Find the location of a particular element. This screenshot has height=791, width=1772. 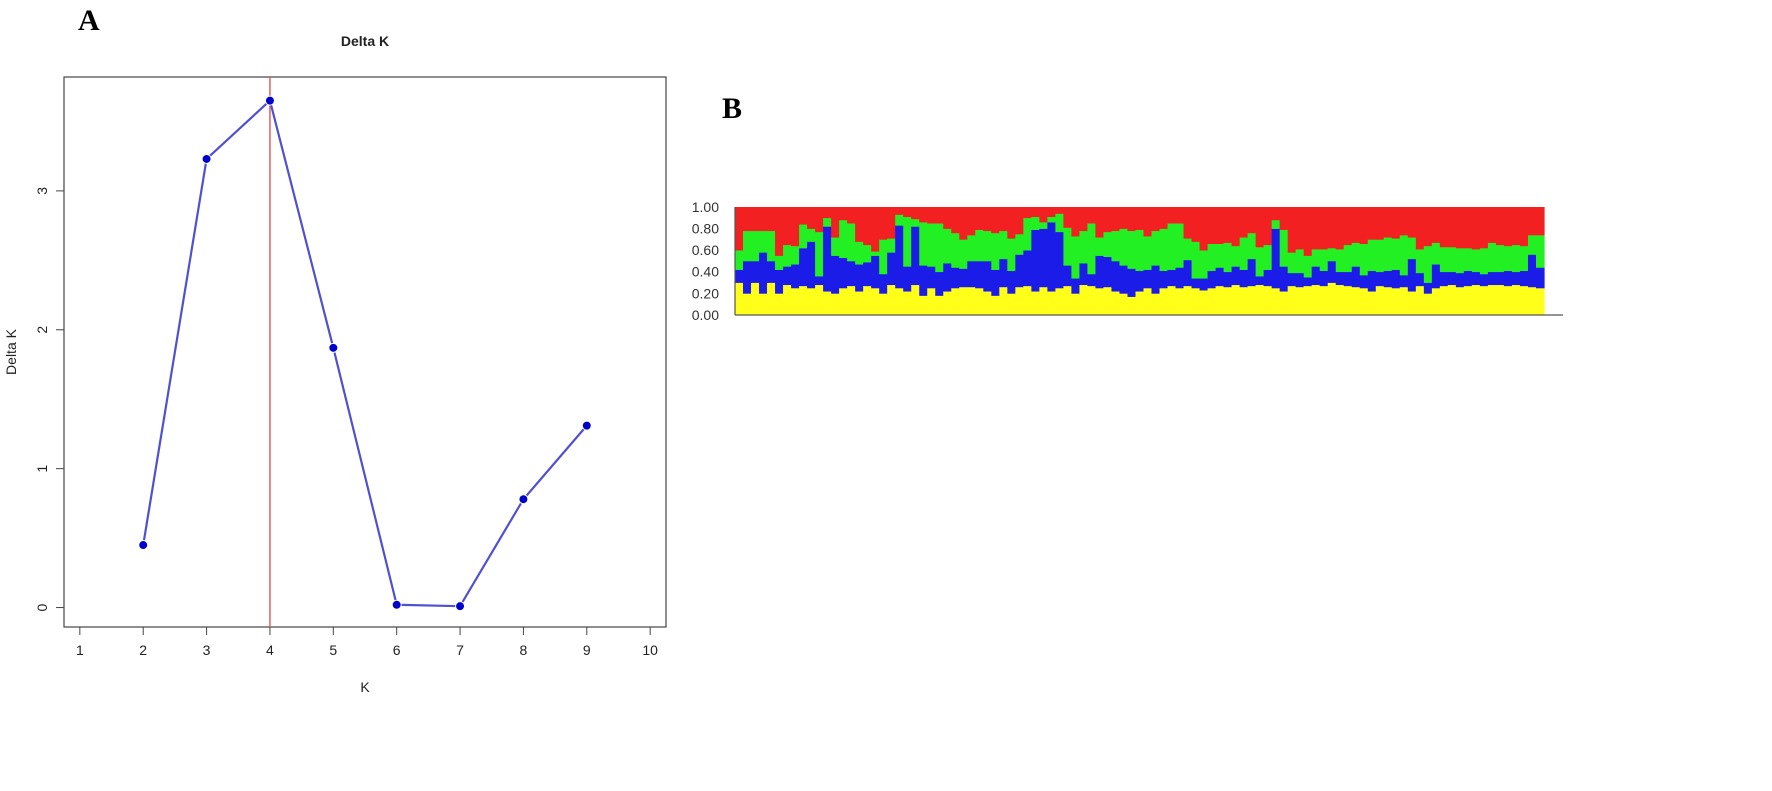

y-axis-label: Delta K is located at coordinates (11, 351).